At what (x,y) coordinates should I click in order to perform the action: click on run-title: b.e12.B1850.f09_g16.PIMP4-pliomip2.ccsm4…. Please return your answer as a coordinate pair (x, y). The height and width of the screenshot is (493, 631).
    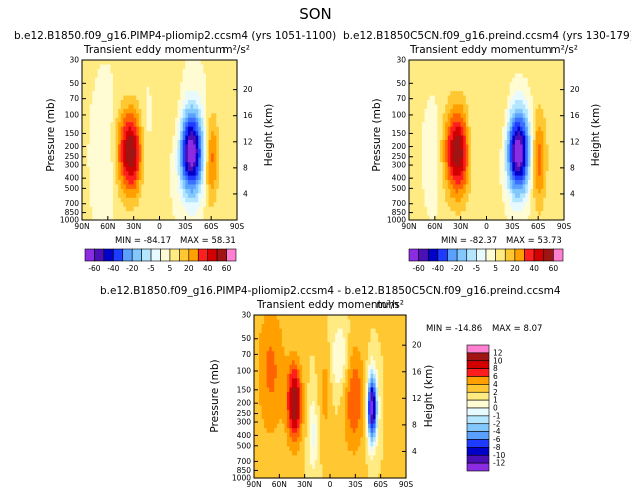
    Looking at the image, I should click on (330, 291).